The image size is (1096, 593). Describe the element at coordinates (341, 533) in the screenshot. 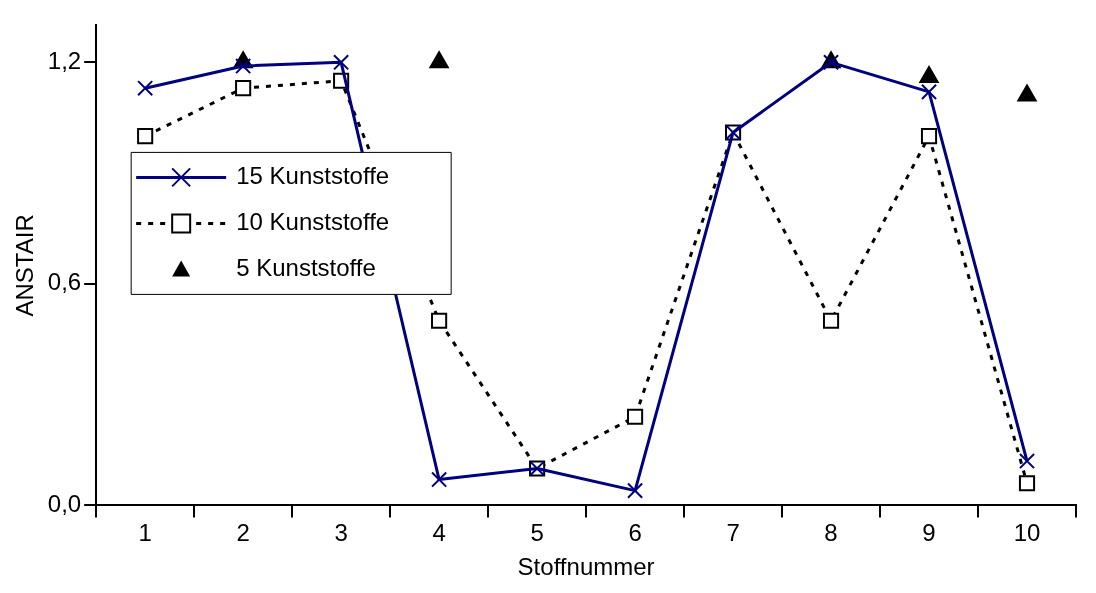

I see `x-tick-label: 3` at that location.